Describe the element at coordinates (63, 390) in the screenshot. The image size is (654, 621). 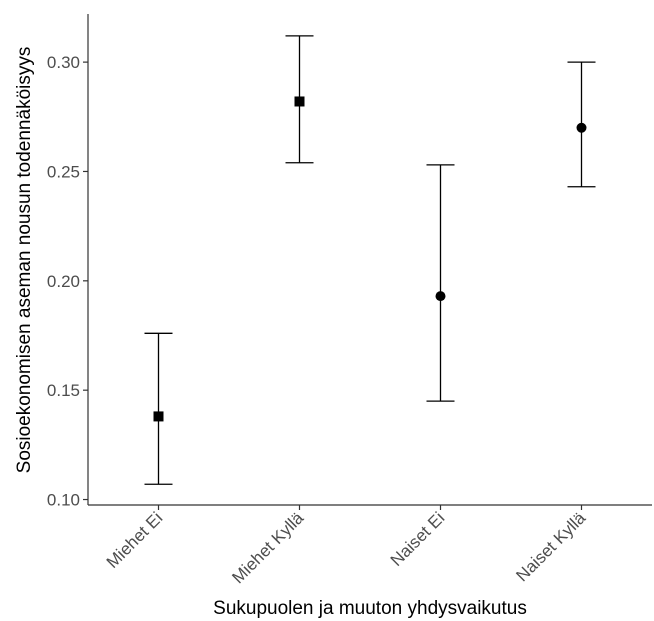
I see `y-tick-label: 0.15` at that location.